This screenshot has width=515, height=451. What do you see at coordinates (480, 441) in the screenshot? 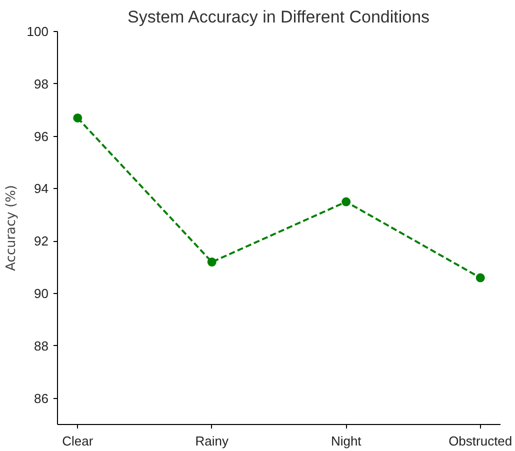
I see `x-tick-label: Obstructed` at bounding box center [480, 441].